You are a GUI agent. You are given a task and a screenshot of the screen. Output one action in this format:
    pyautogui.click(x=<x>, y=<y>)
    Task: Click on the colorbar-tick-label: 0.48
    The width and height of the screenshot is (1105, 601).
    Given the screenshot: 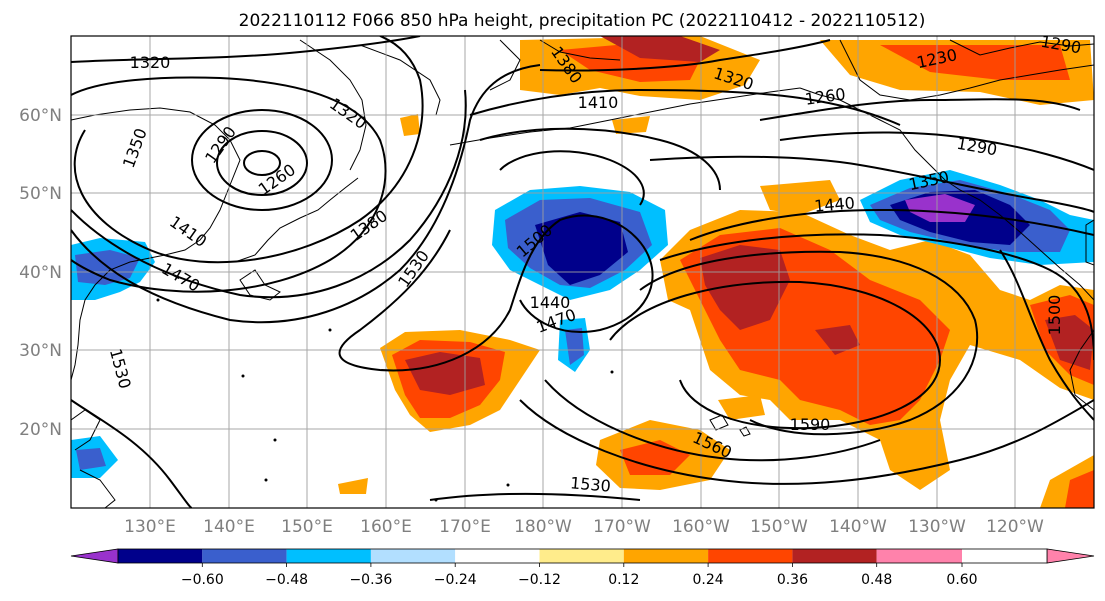 What is the action you would take?
    pyautogui.click(x=876, y=580)
    